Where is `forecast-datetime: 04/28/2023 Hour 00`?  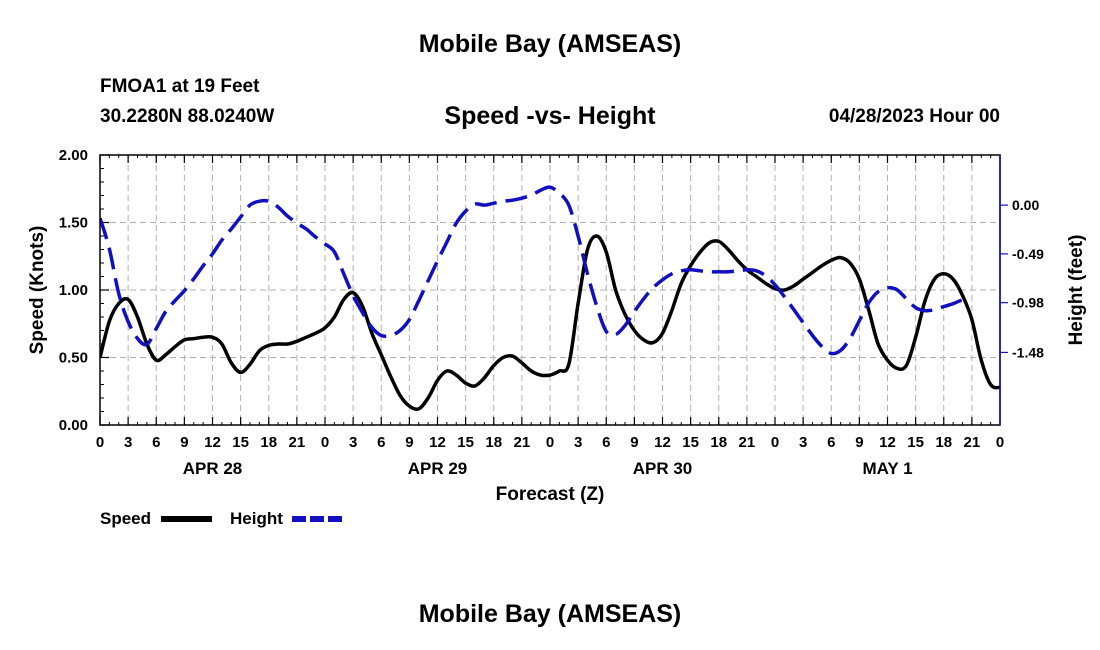
forecast-datetime: 04/28/2023 Hour 00 is located at coordinates (914, 116).